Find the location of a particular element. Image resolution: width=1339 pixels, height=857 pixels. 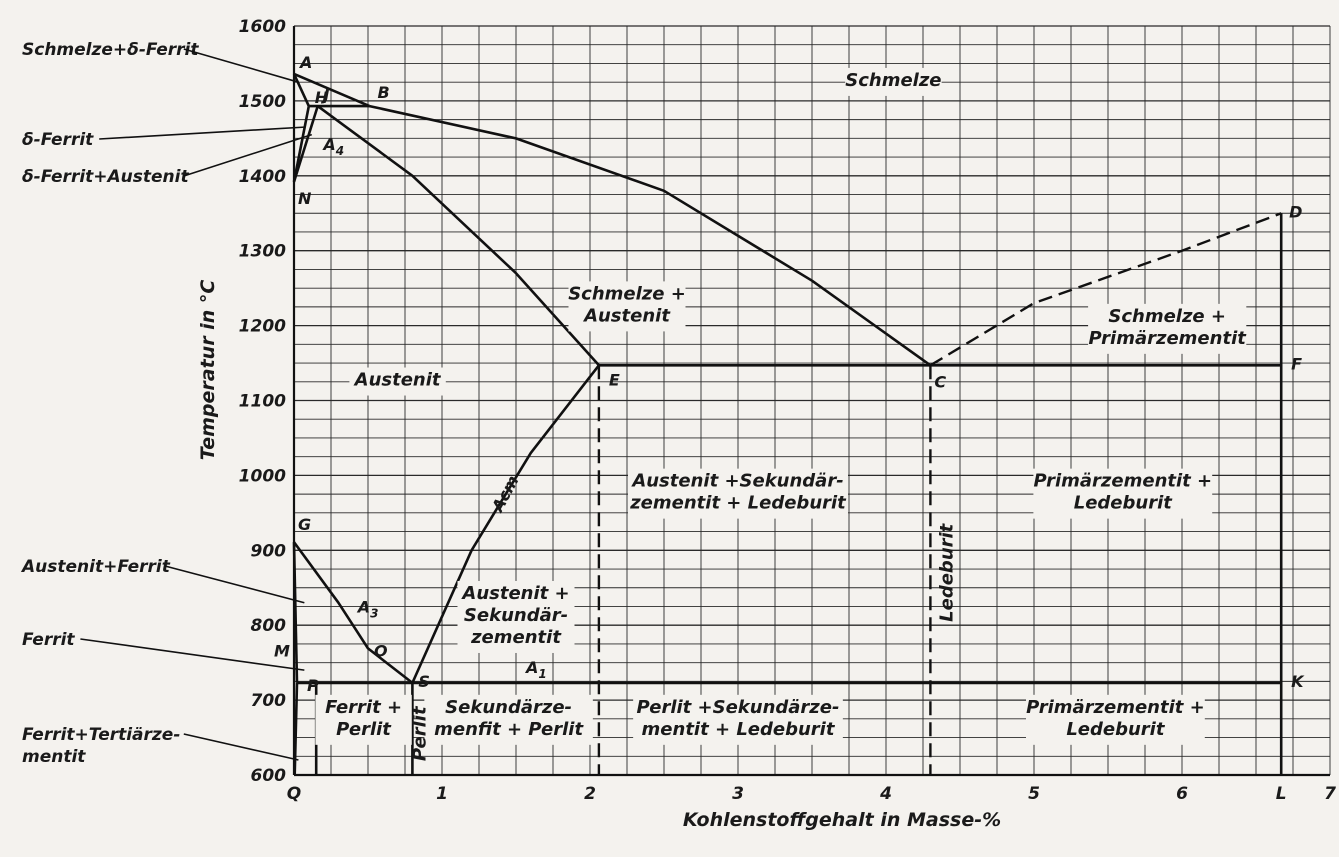

point-label-m: M is located at coordinates (282, 650).